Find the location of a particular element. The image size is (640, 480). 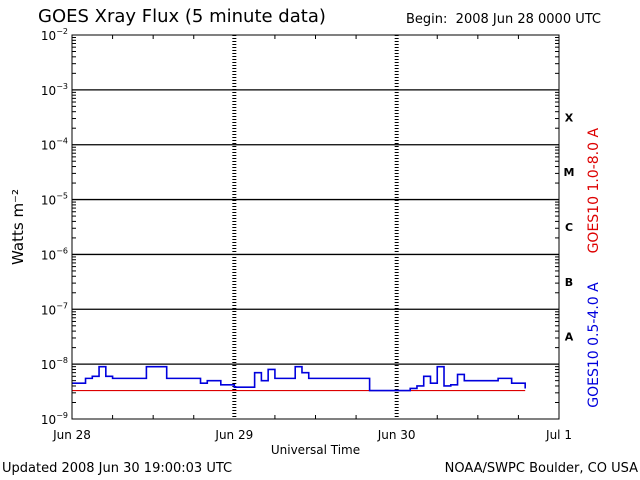

x-tick-label: Jul 1 is located at coordinates (558, 435).